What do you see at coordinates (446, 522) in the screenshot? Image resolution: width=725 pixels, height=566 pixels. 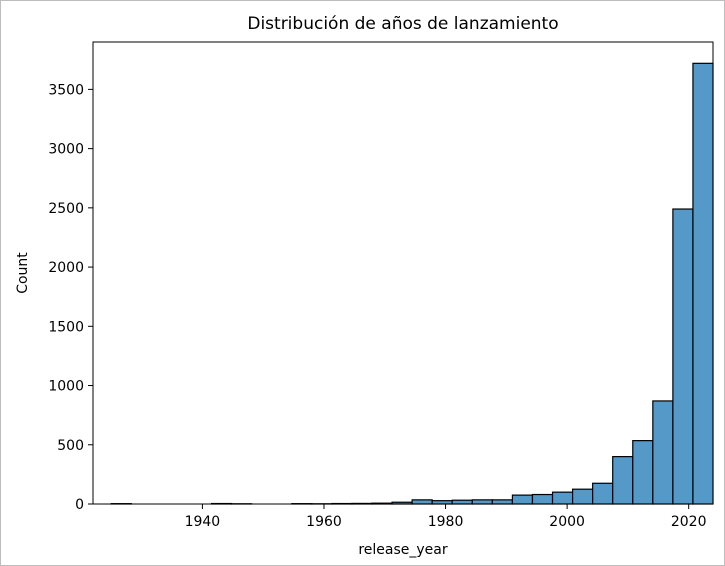 I see `x-tick-label-2: 1980` at bounding box center [446, 522].